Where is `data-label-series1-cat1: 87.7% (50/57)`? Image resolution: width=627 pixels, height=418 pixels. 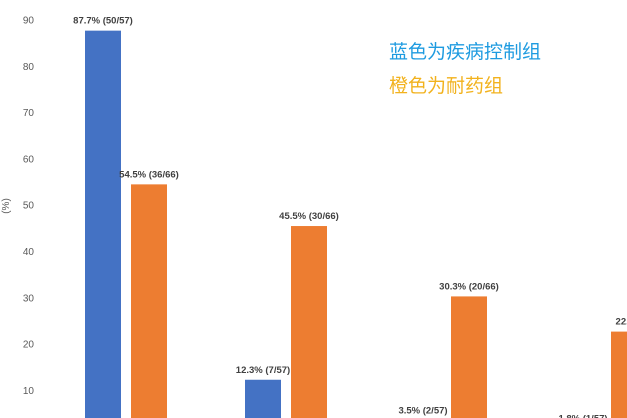 data-label-series1-cat1: 87.7% (50/57) is located at coordinates (103, 21).